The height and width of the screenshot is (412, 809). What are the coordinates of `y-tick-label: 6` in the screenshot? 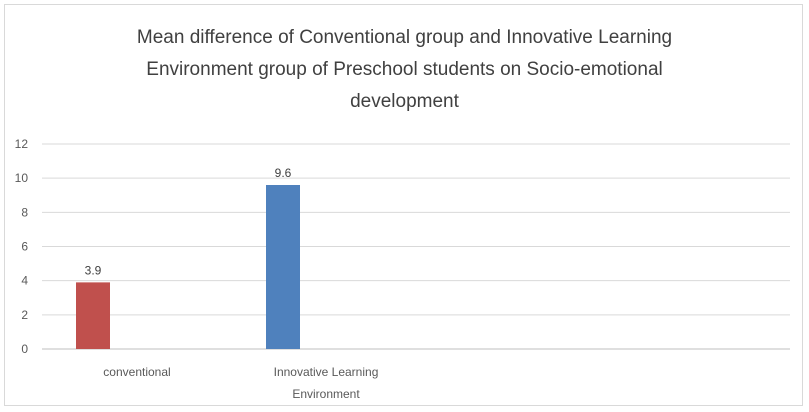 It's located at (24, 247).